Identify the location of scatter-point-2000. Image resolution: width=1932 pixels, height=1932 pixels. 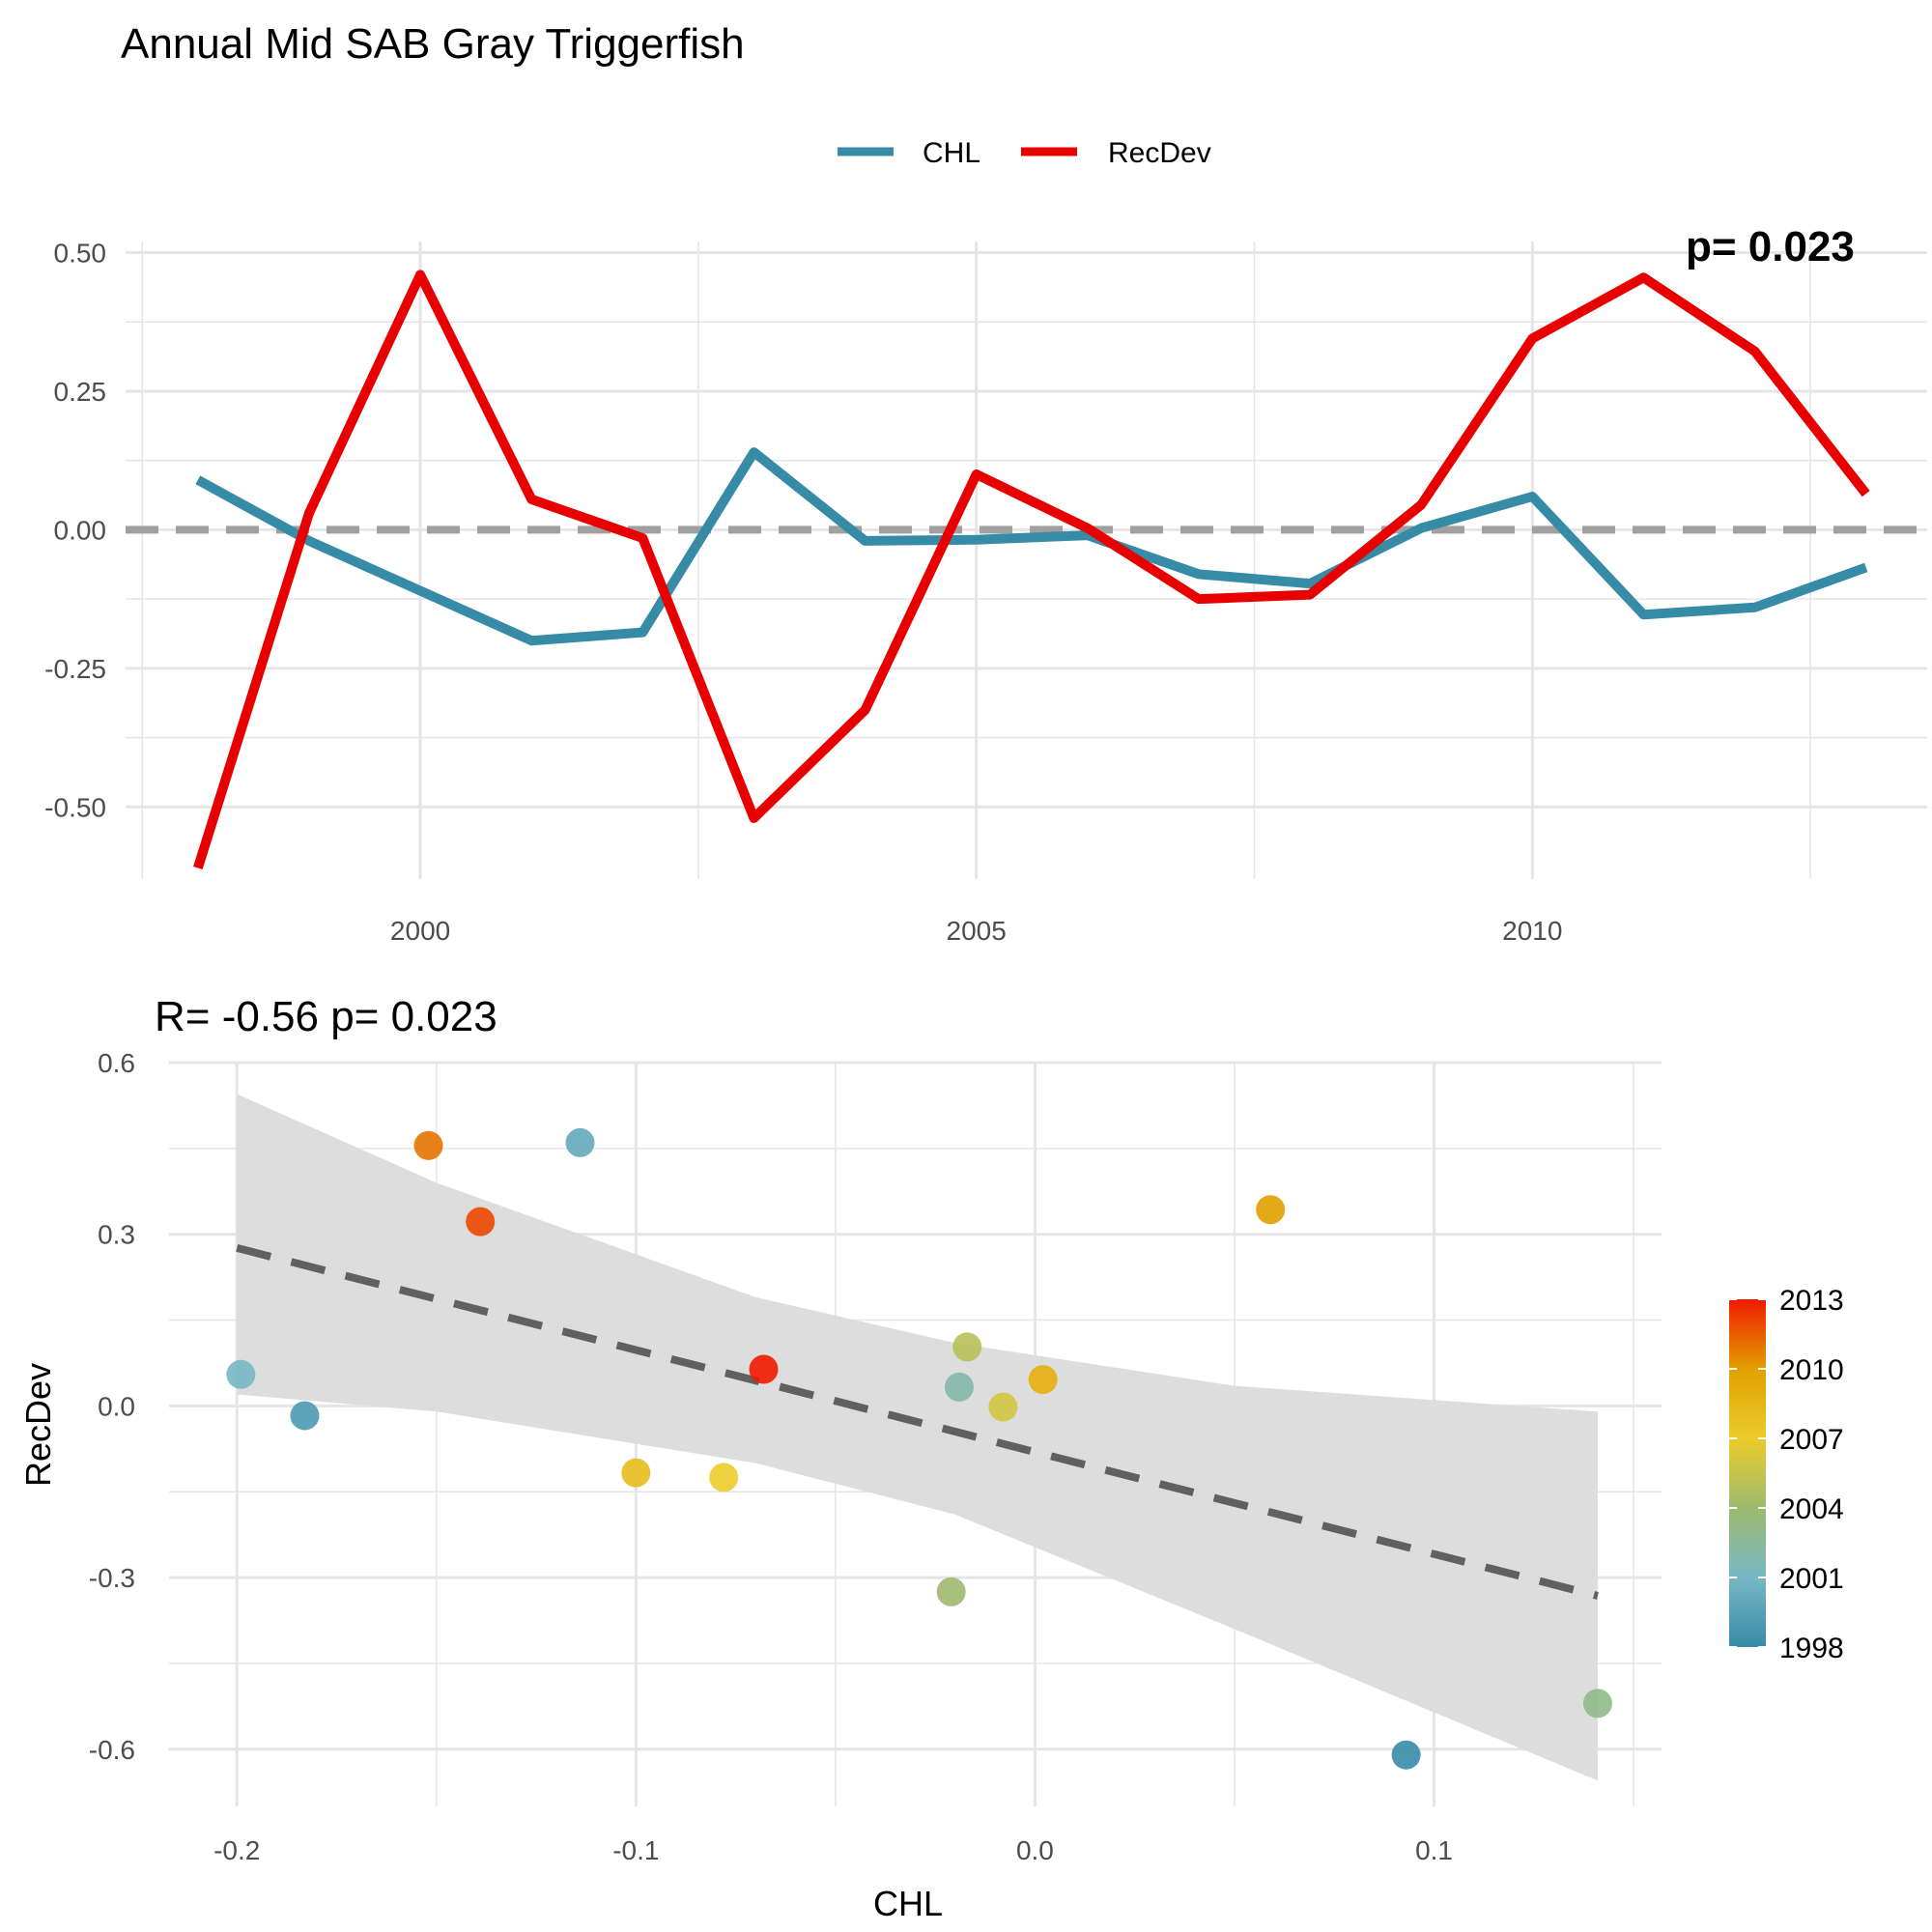
(580, 1142).